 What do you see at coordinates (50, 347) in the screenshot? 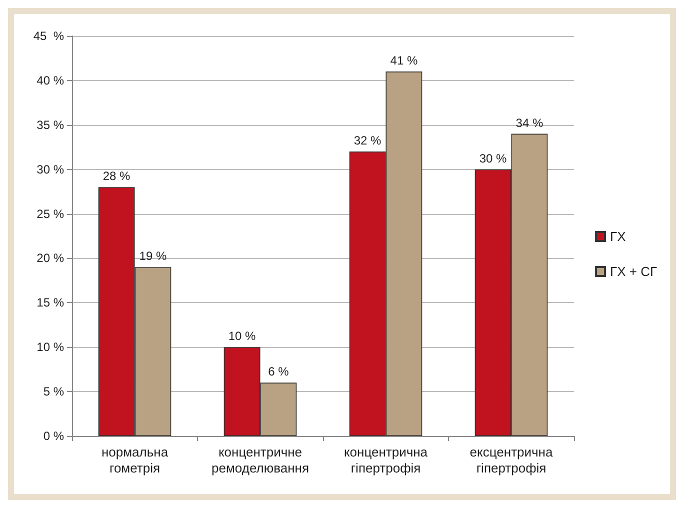
I see `y-tick-label: 10 %` at bounding box center [50, 347].